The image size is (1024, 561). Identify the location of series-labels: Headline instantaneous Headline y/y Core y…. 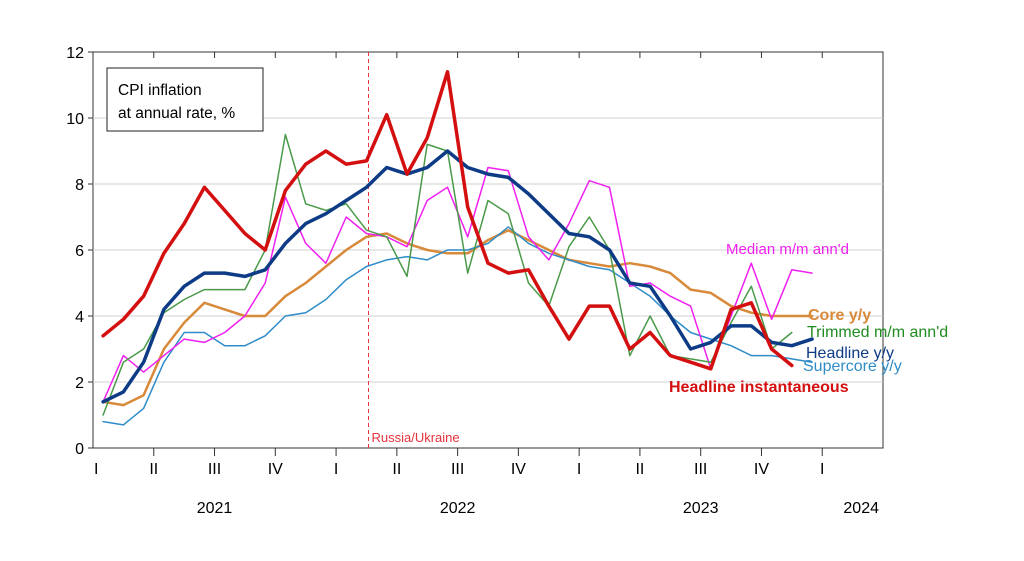
(808, 318).